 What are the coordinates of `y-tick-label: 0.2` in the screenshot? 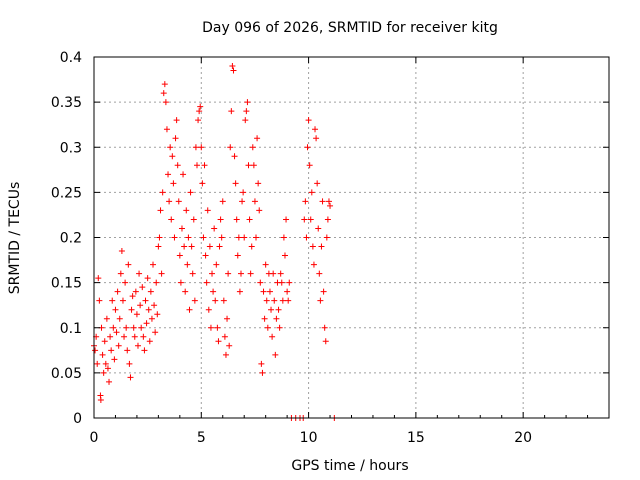 It's located at (71, 239).